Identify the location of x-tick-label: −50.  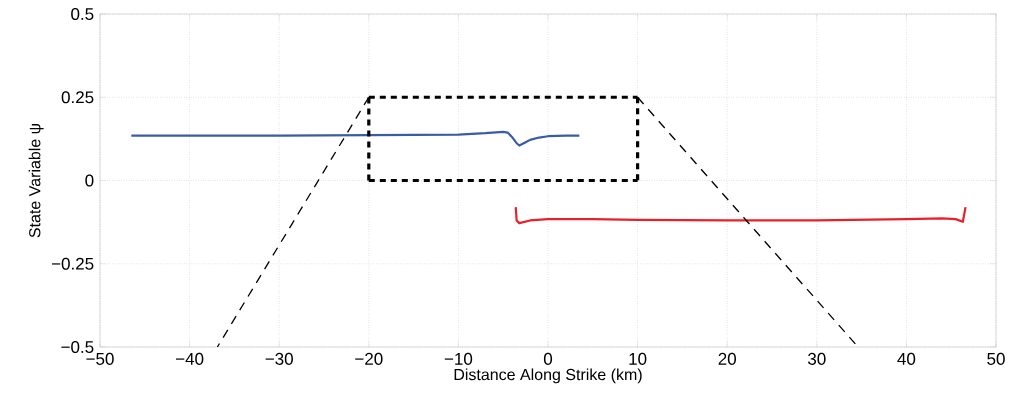
(100, 358).